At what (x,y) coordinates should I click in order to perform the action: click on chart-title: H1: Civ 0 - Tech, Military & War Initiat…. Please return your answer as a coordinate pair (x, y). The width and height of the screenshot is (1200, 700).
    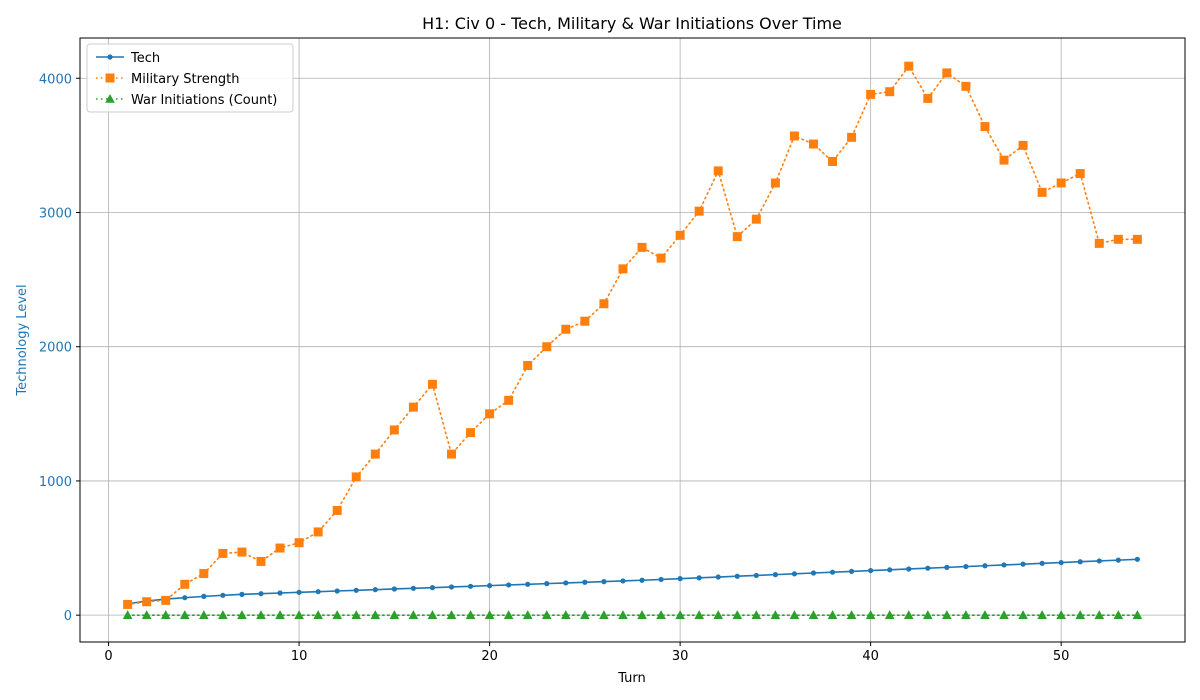
    Looking at the image, I should click on (632, 23).